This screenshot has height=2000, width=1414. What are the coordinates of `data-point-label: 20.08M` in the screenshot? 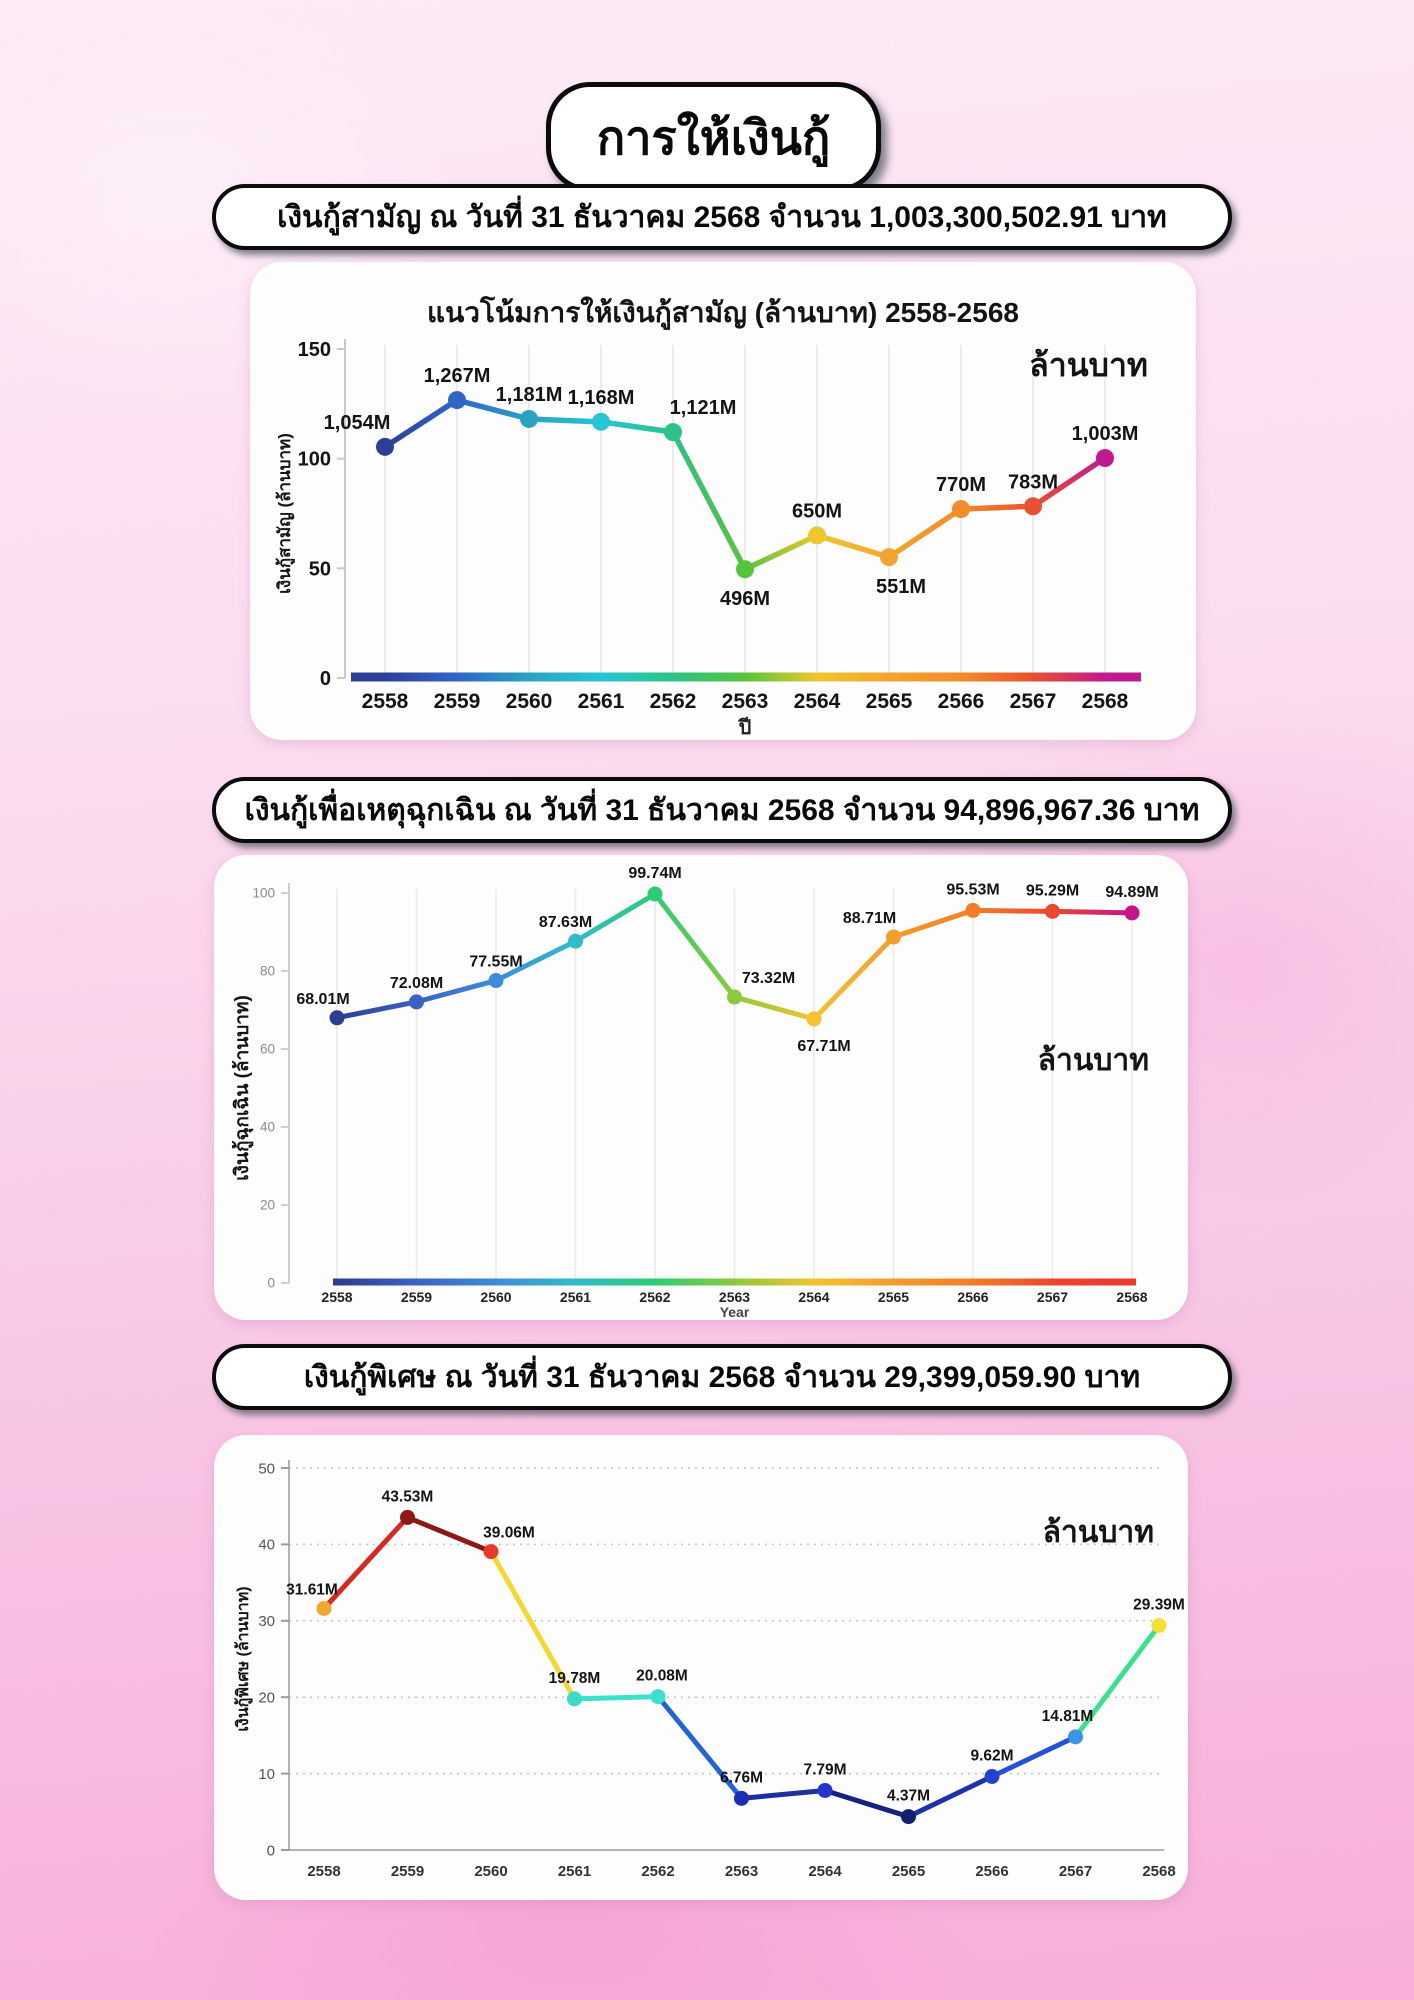 It's located at (662, 1676).